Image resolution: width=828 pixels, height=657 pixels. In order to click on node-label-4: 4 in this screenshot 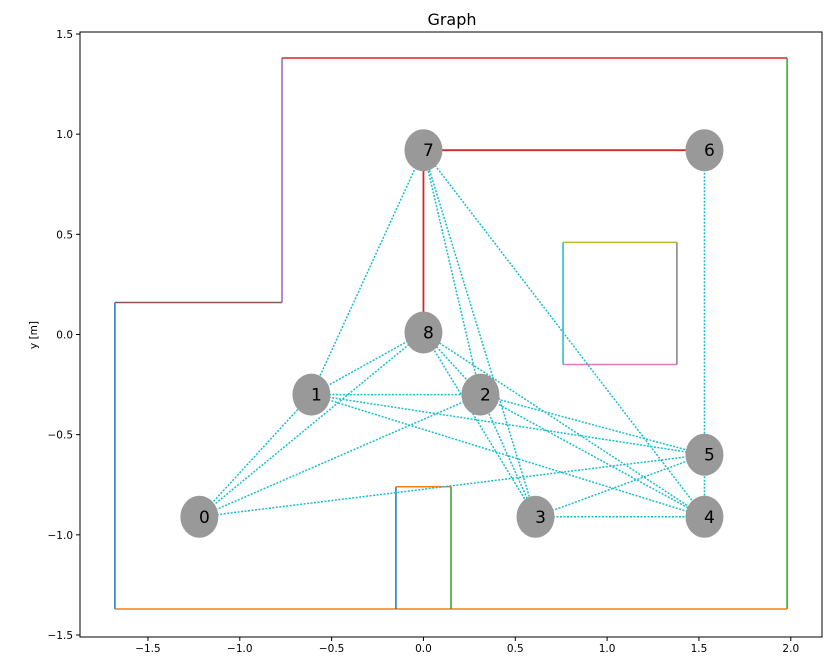, I will do `click(709, 518)`.